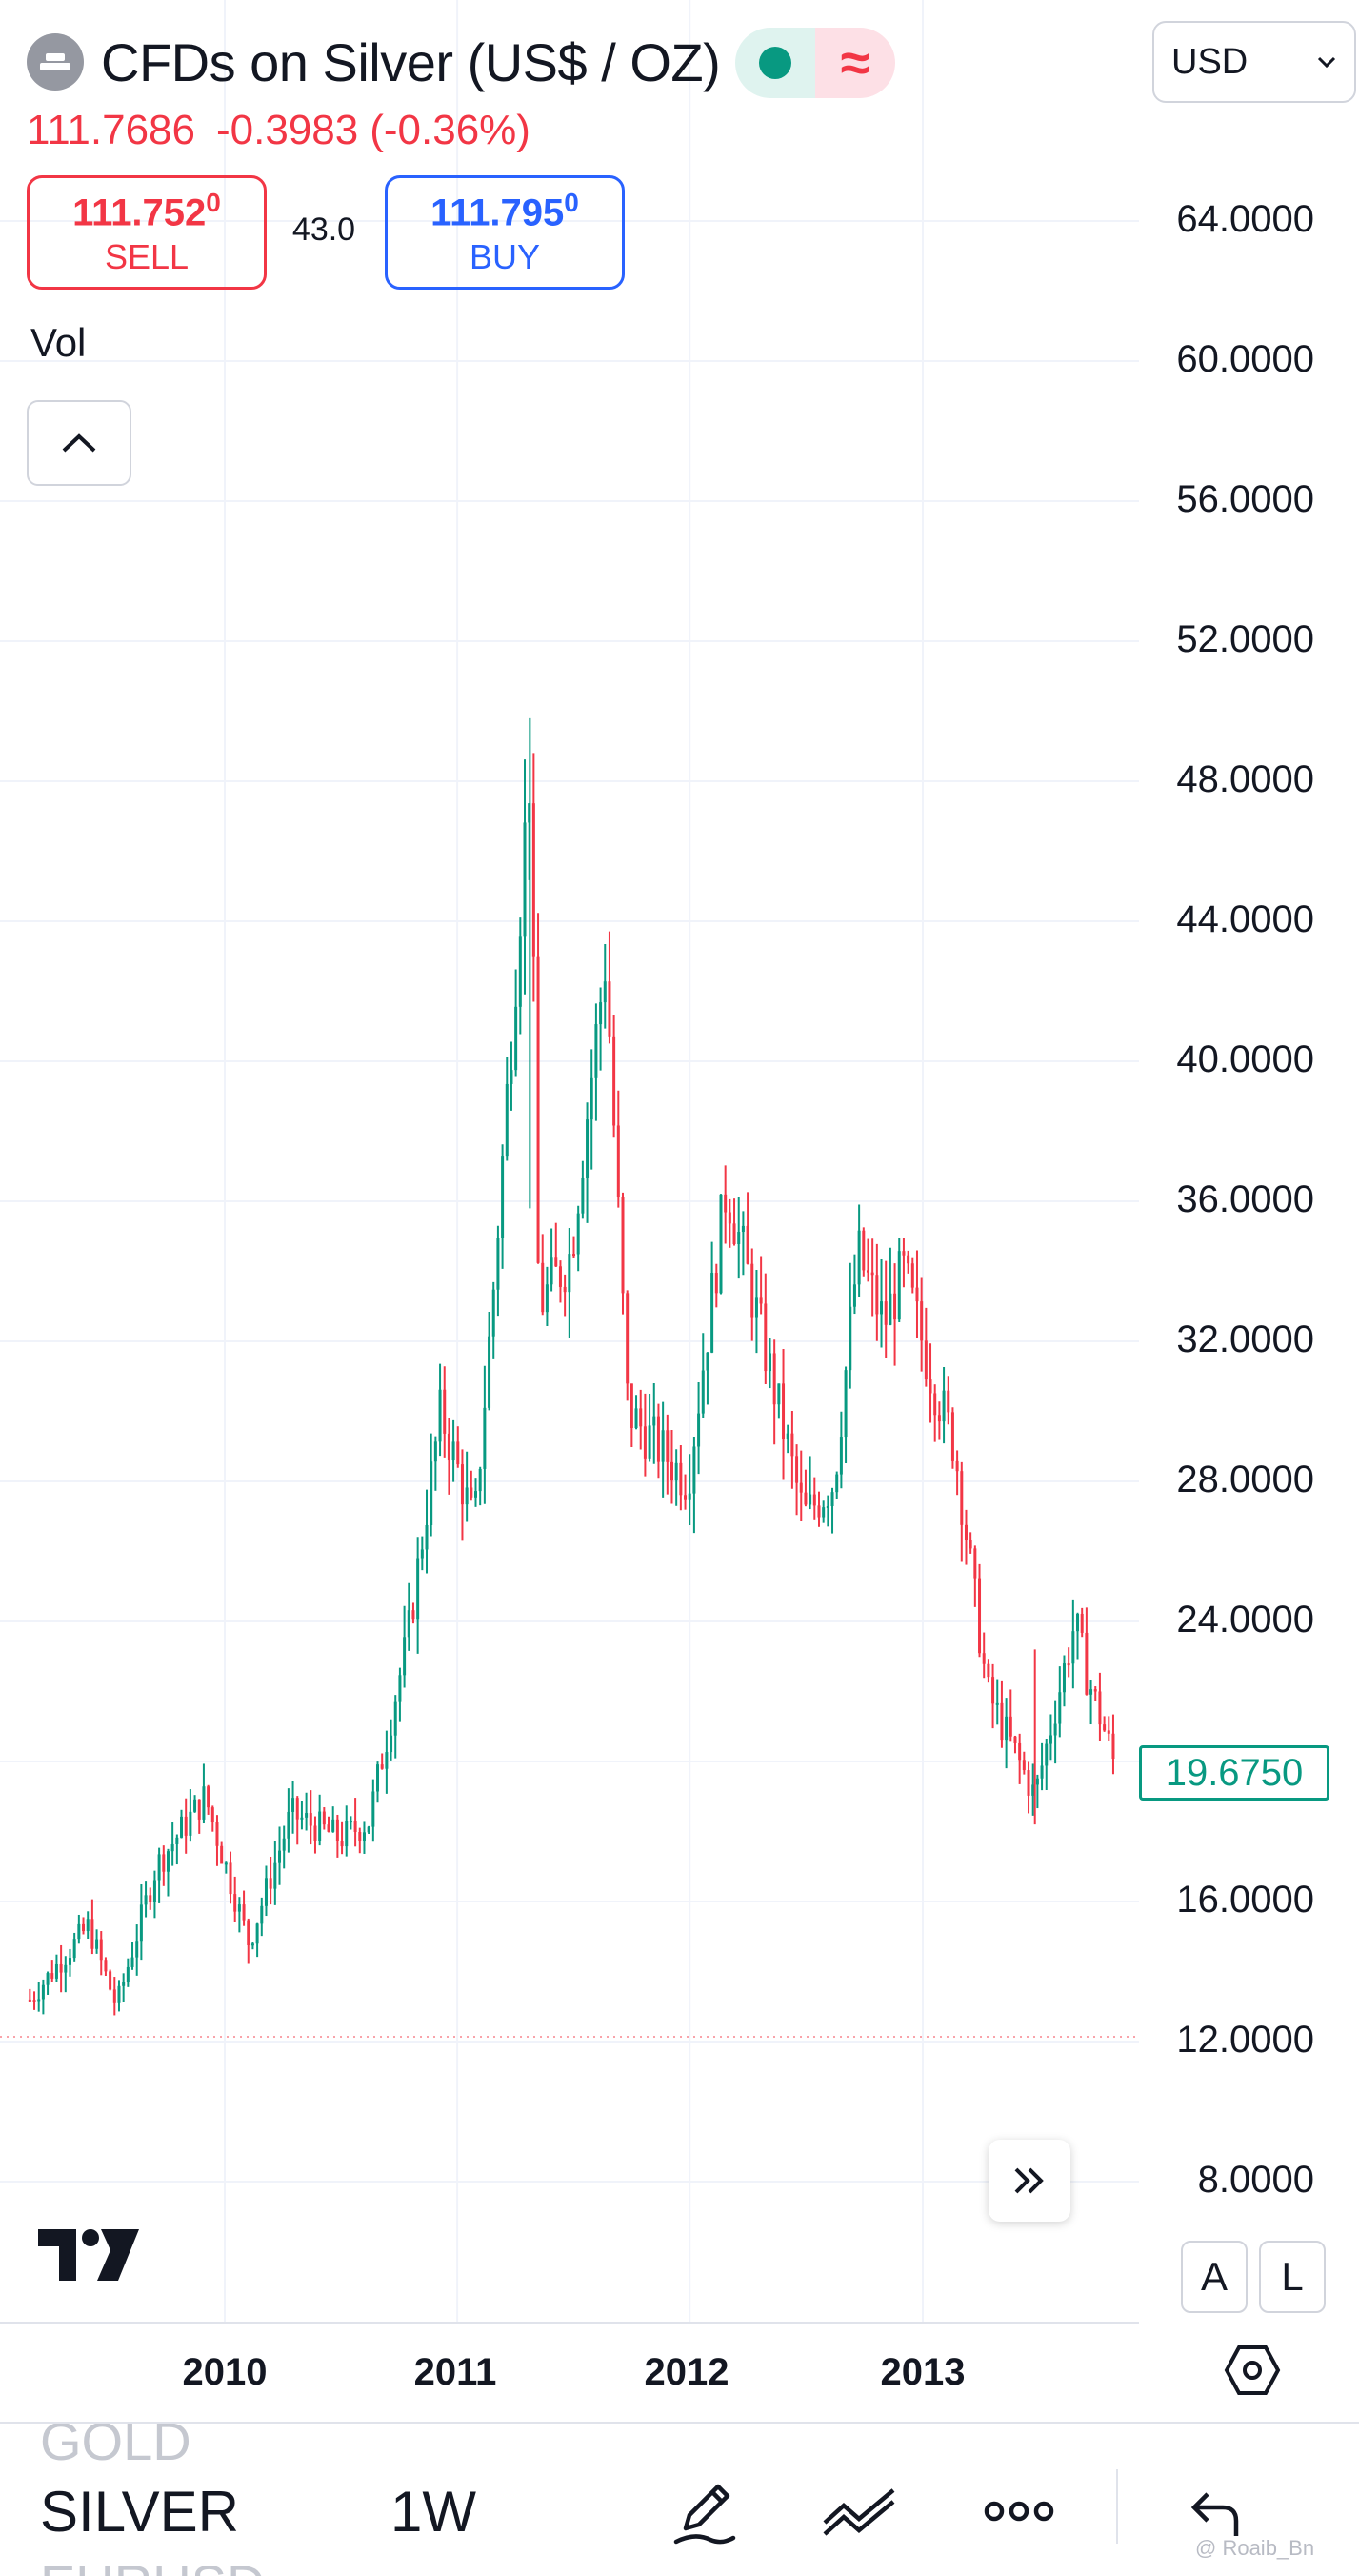  I want to click on interval-selector: 1W, so click(433, 2512).